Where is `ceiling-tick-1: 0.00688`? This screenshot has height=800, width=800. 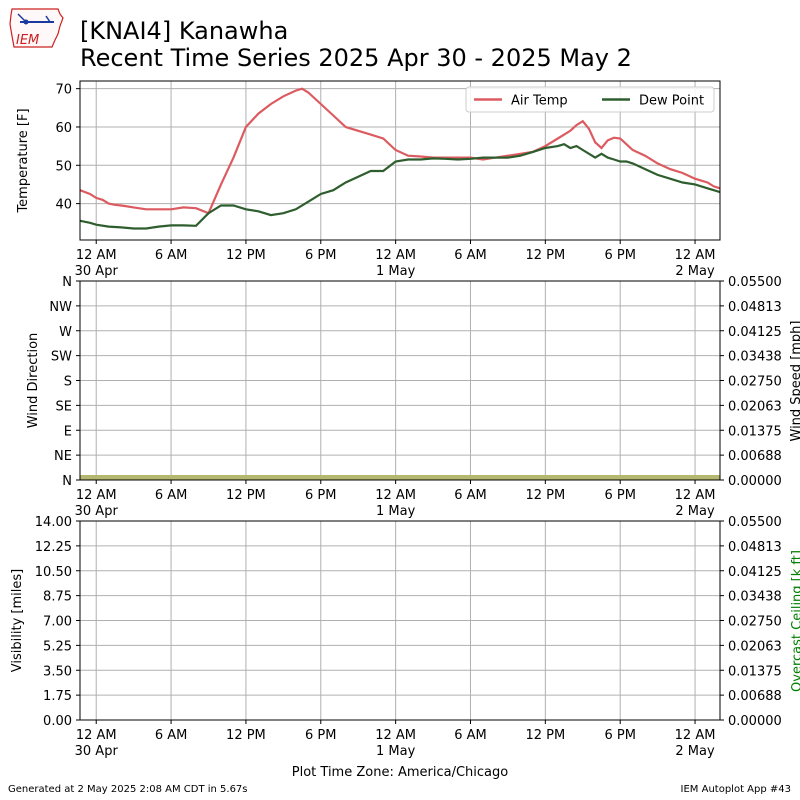
ceiling-tick-1: 0.00688 is located at coordinates (755, 696).